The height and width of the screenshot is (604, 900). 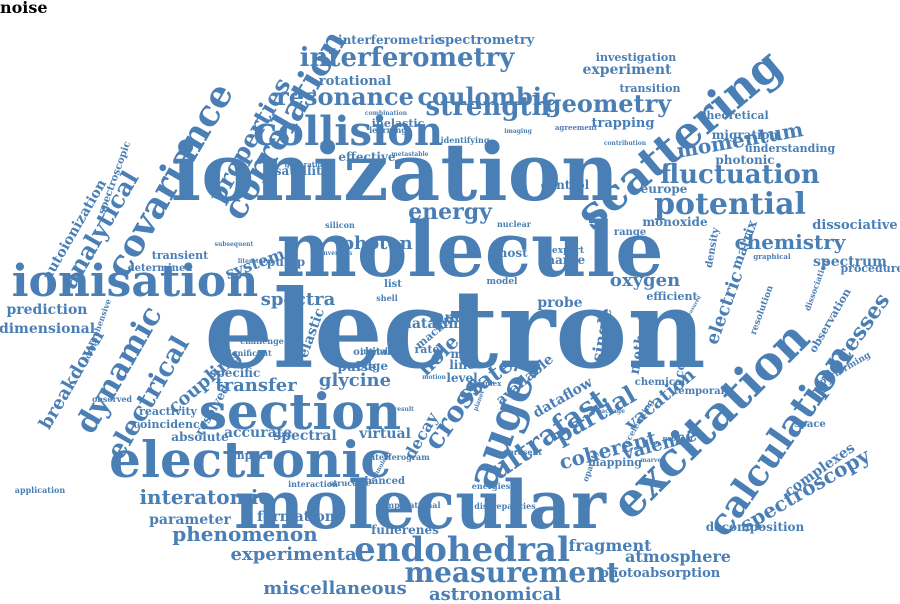 I want to click on word: challenge, so click(x=262, y=341).